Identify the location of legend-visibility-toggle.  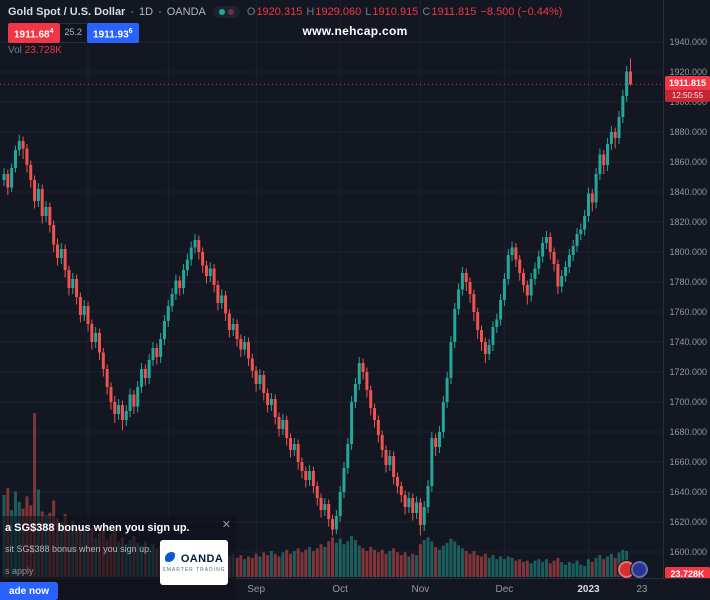
(226, 12).